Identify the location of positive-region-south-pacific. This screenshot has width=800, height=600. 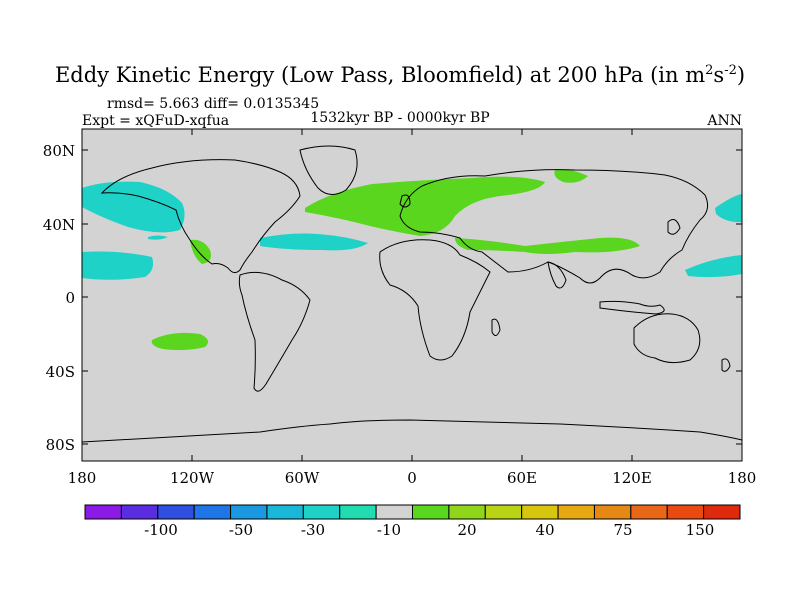
(180, 341).